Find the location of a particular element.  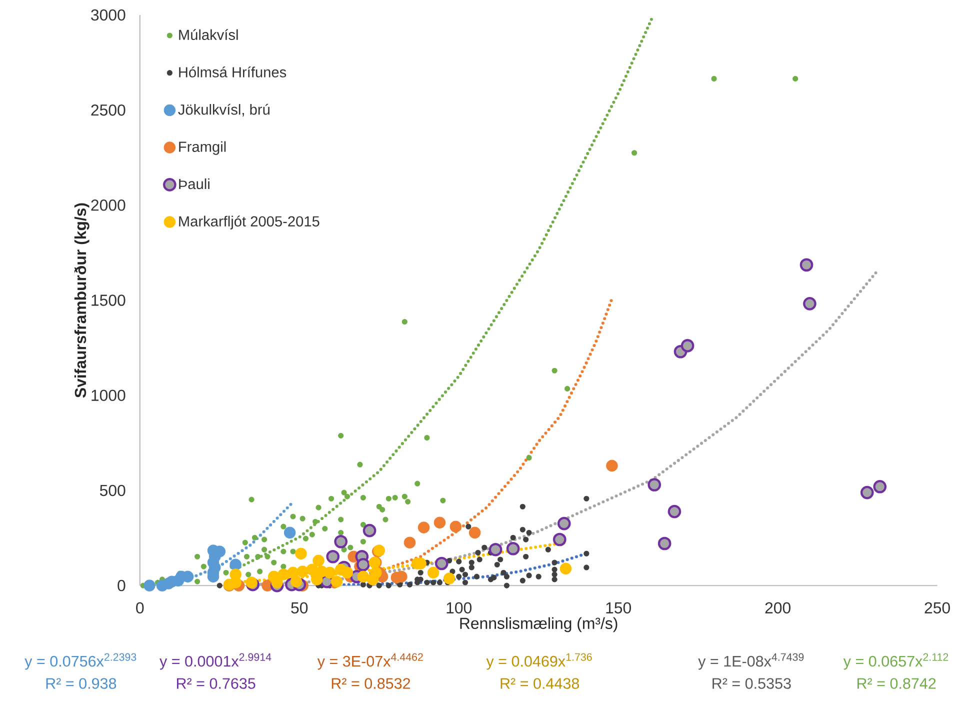

text: y = 0.0001x$^{2.9914}$ is located at coordinates (216, 661).